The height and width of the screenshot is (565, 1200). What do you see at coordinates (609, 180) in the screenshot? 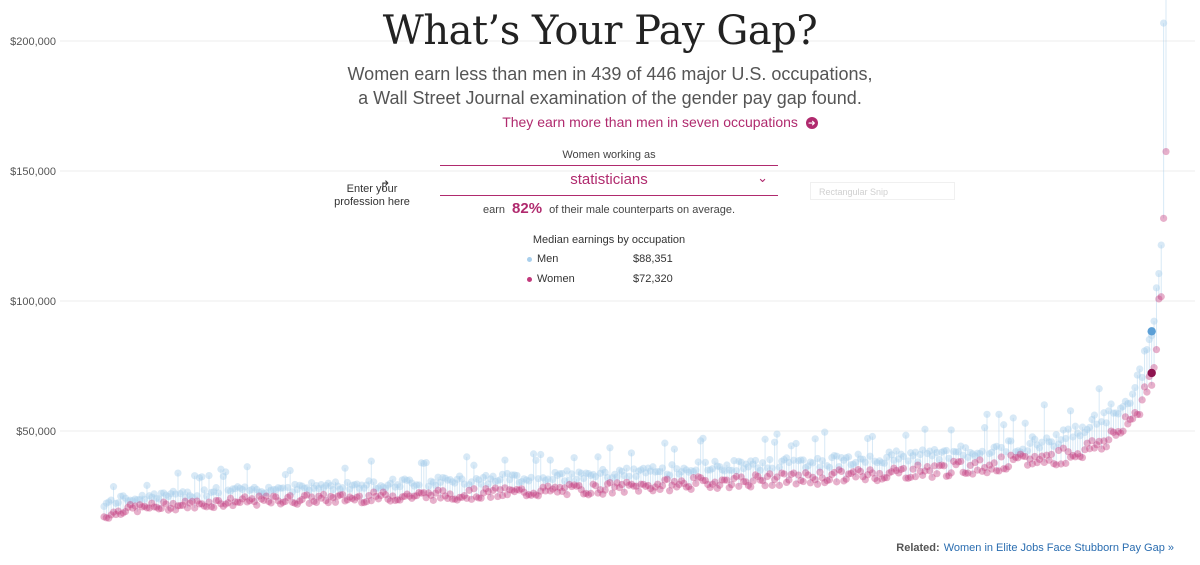
I see `occupation-select: statisticians ⌄` at bounding box center [609, 180].